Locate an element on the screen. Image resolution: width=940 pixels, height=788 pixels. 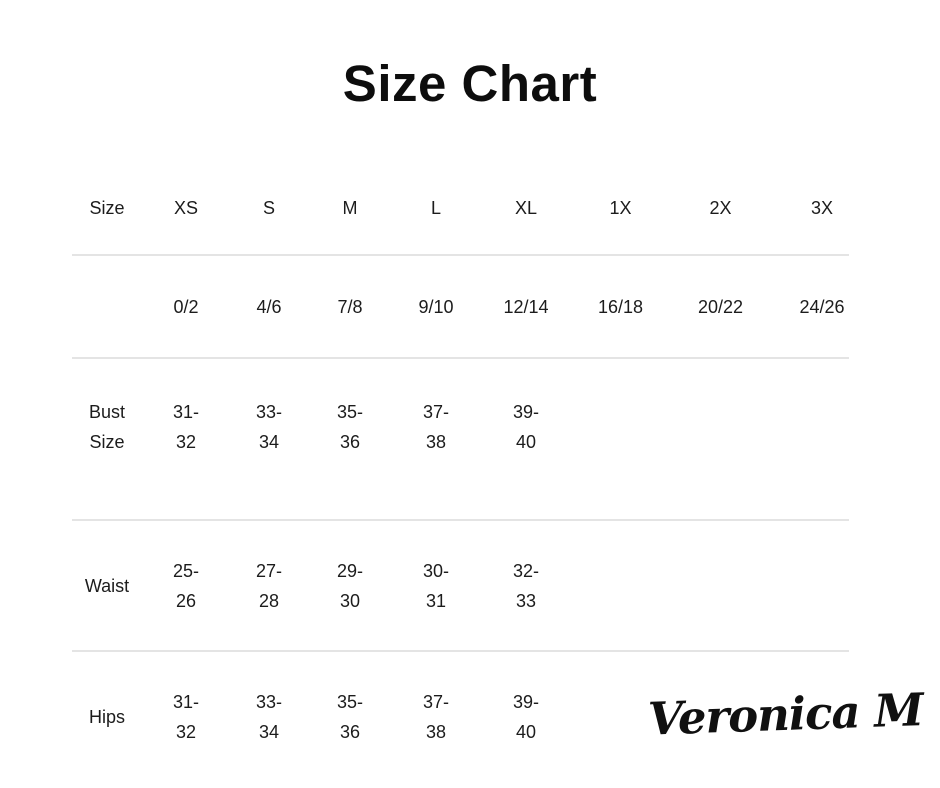
row-label-hips: Hips is located at coordinates (106, 716).